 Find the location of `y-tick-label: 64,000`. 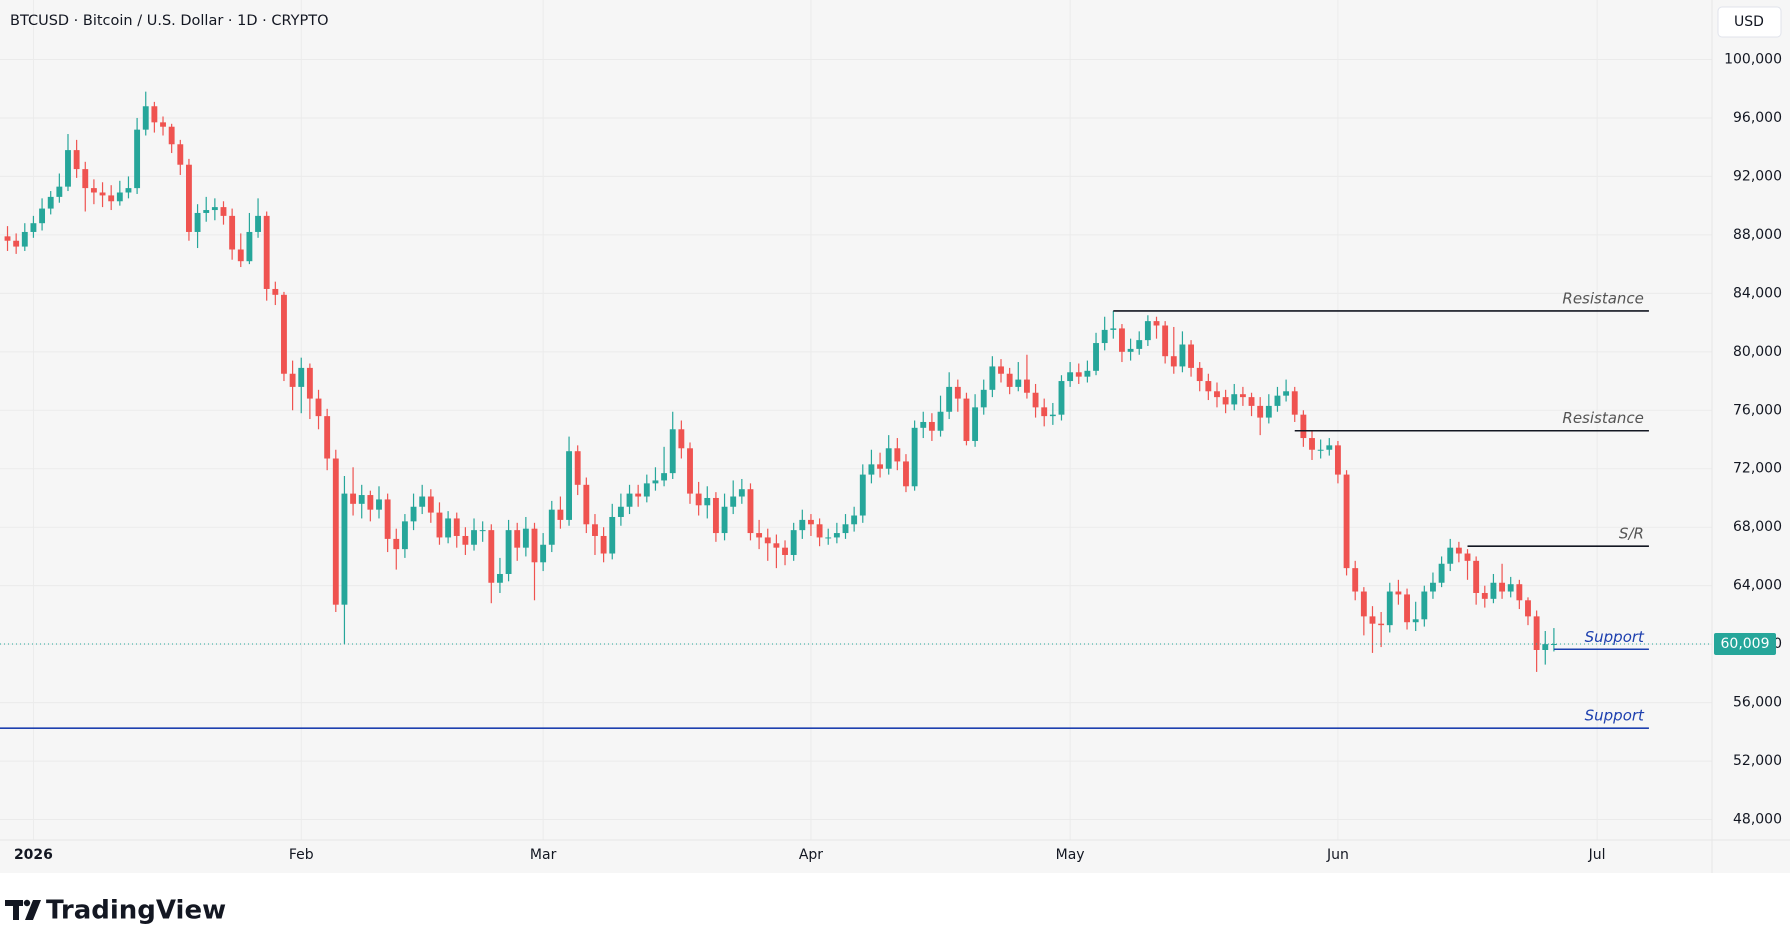

y-tick-label: 64,000 is located at coordinates (1757, 586).